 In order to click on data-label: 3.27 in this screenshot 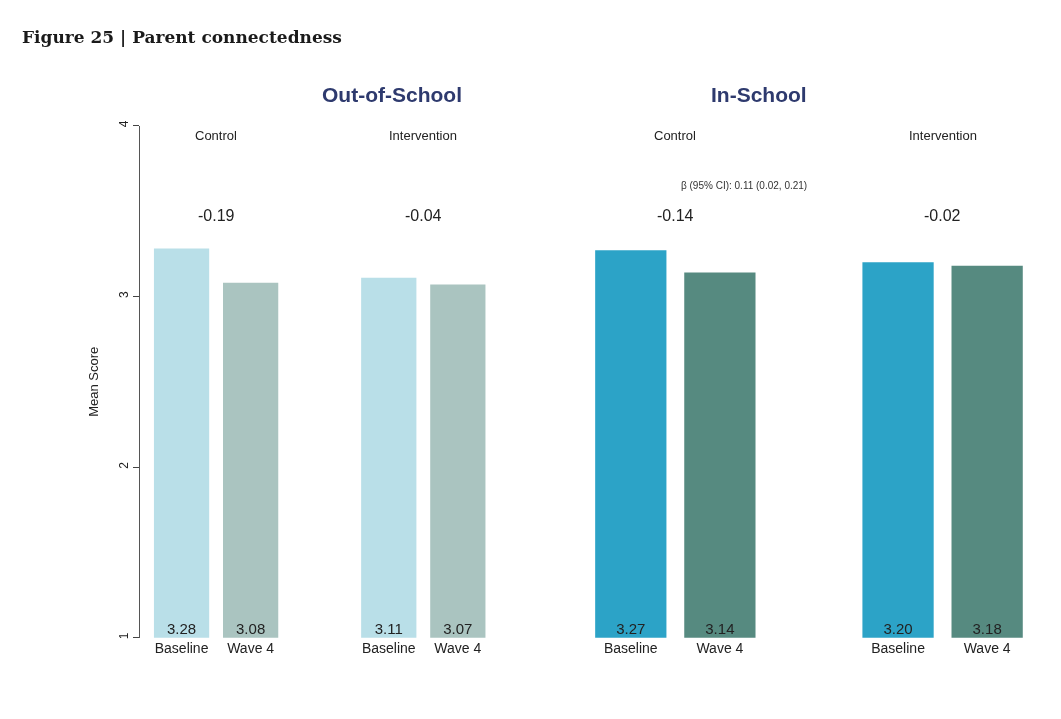, I will do `click(631, 629)`.